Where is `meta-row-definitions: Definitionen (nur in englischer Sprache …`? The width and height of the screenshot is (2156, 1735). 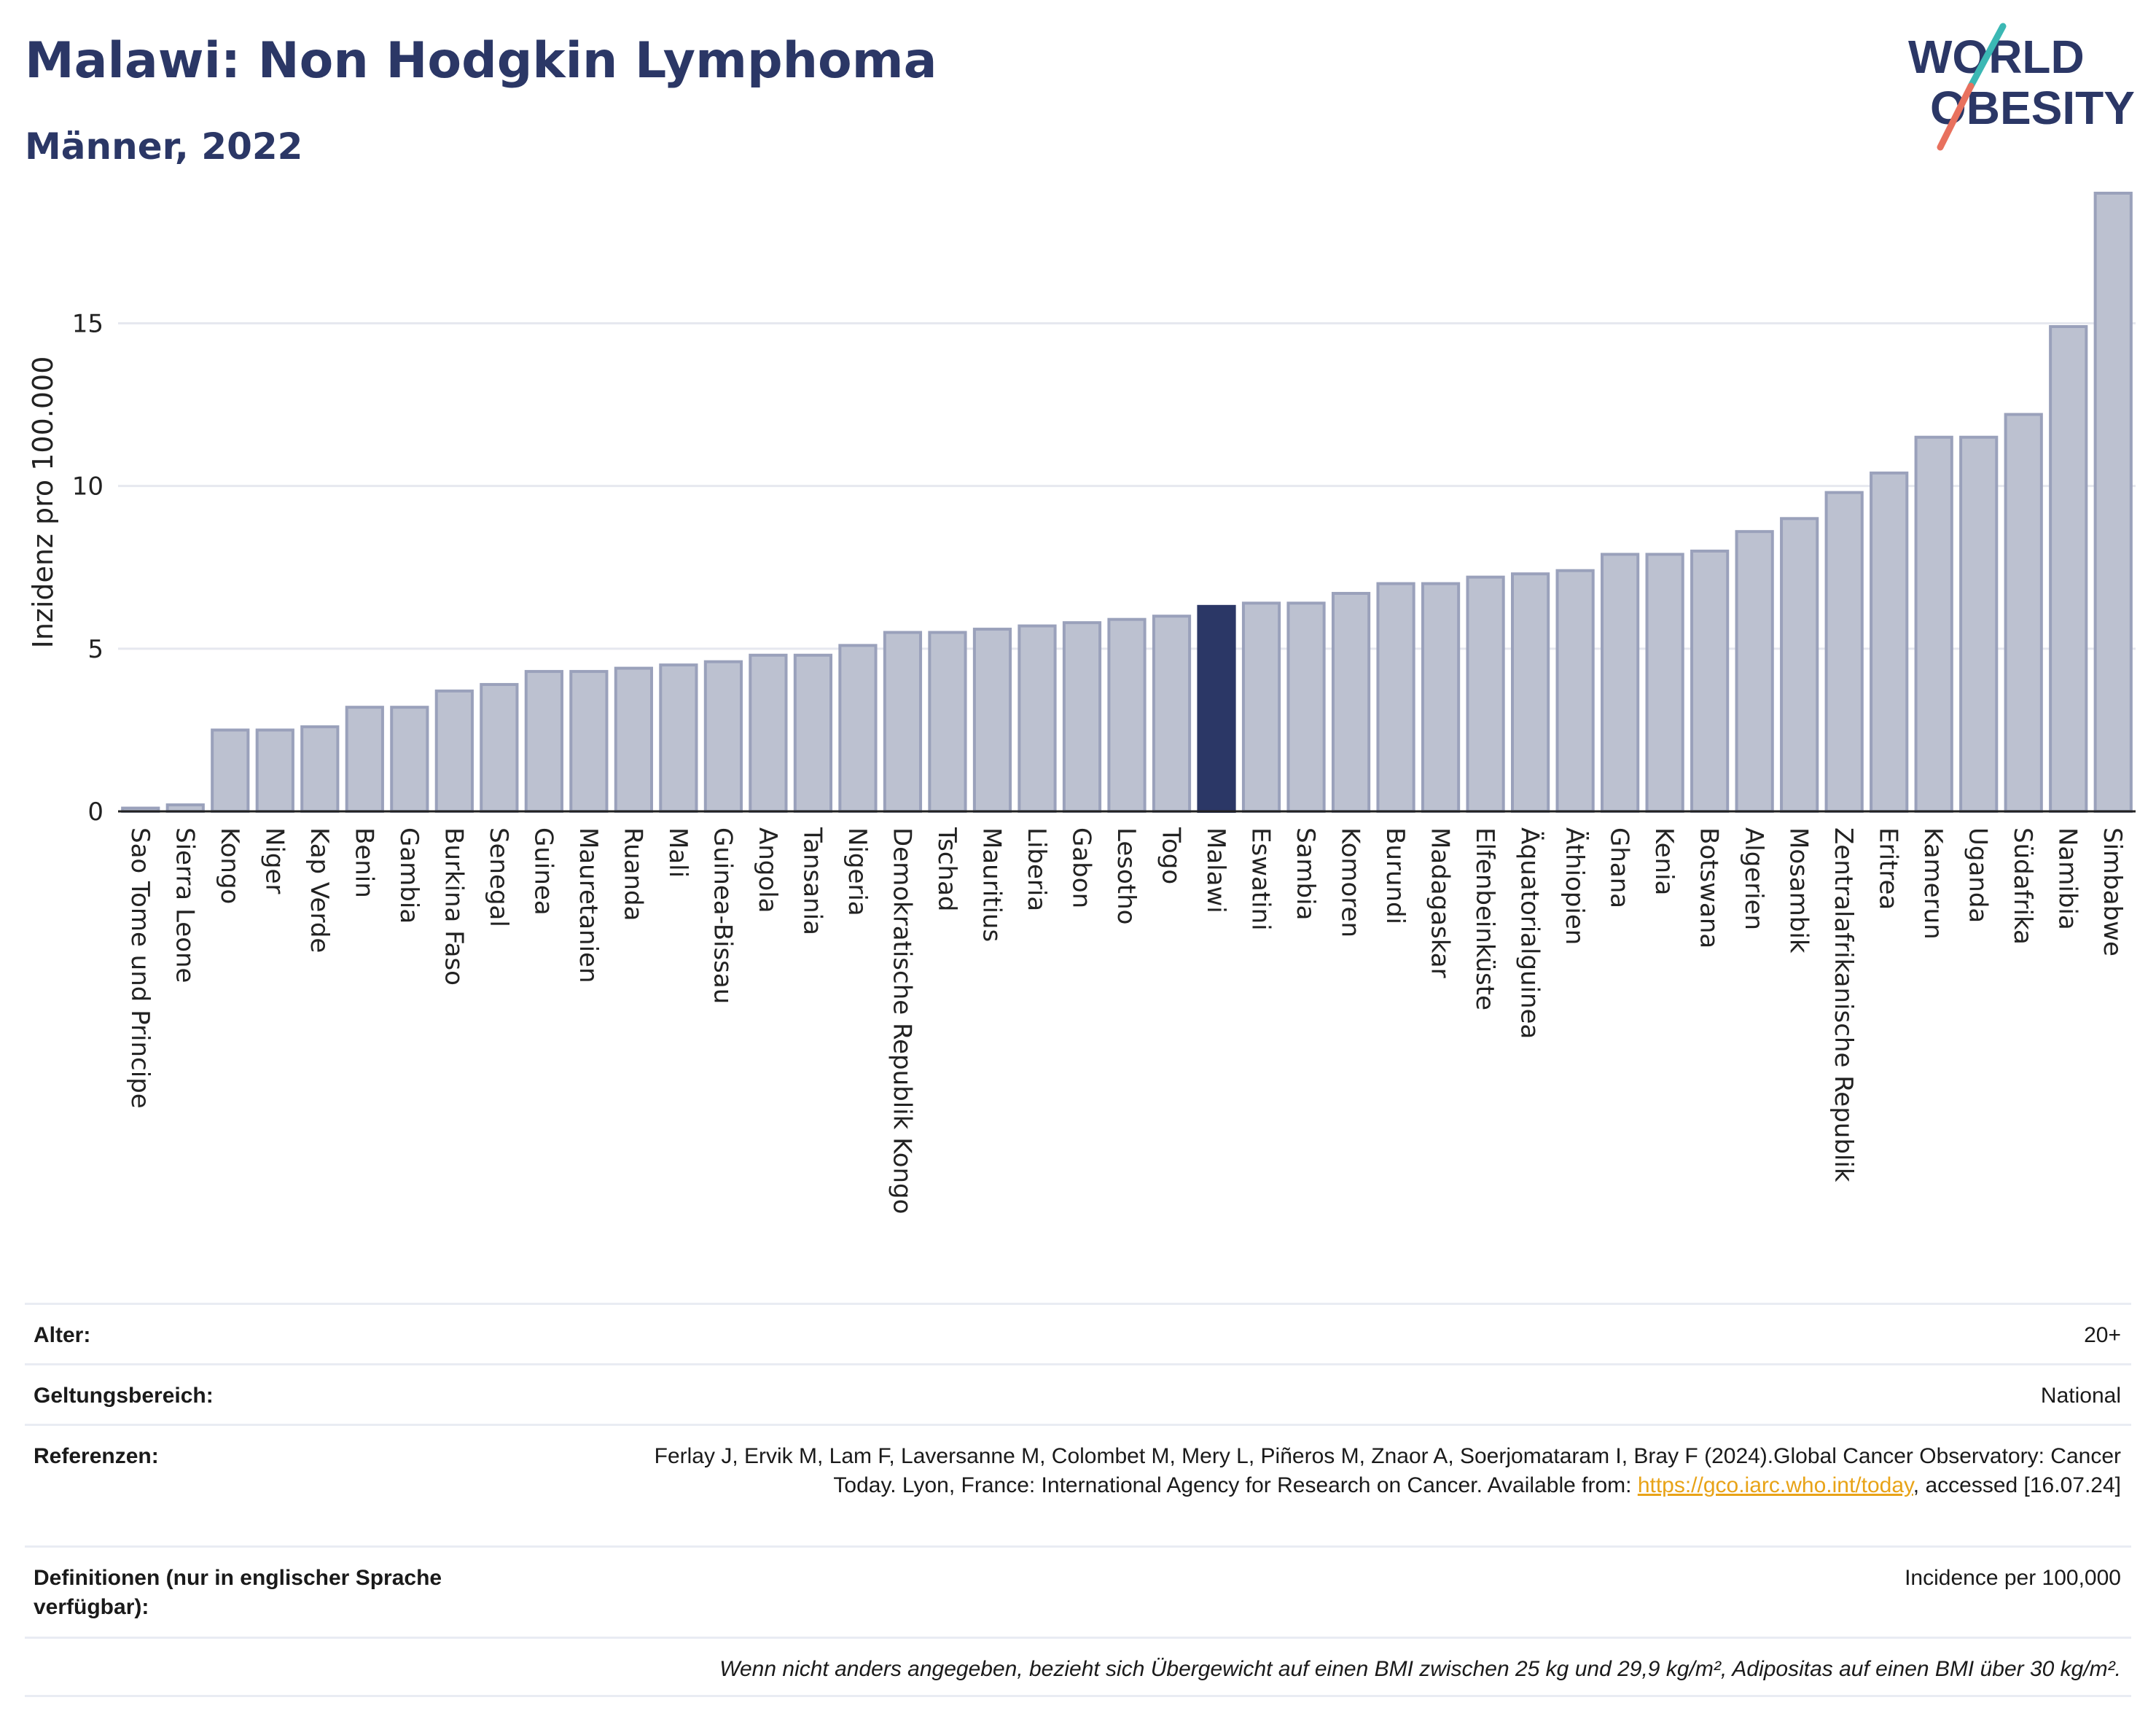 meta-row-definitions: Definitionen (nur in englischer Sprache … is located at coordinates (1078, 1591).